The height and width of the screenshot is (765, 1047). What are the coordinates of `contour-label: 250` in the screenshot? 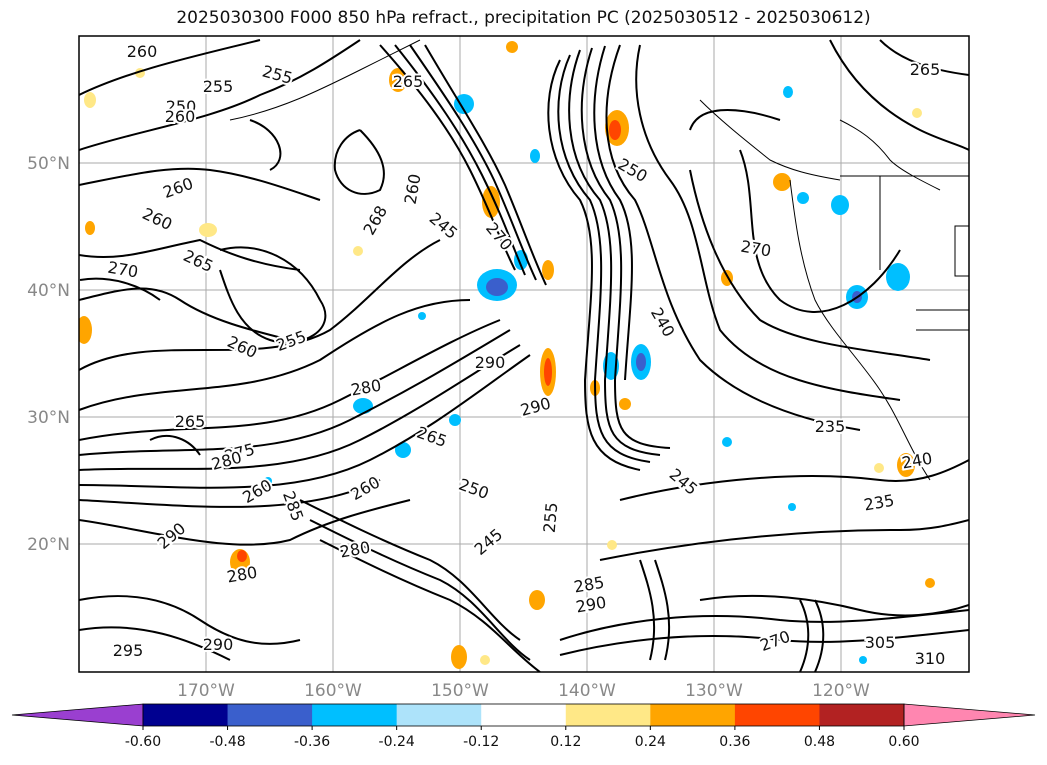 It's located at (181, 106).